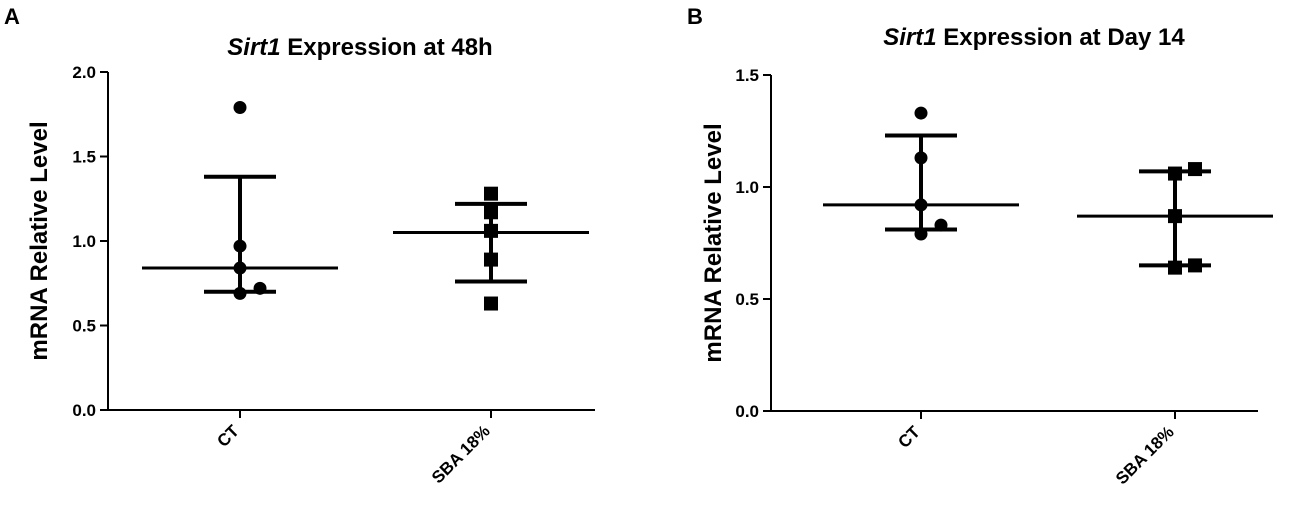 This screenshot has width=1302, height=527. I want to click on chart-title: Sirt1 Expression at 48h, so click(359, 47).